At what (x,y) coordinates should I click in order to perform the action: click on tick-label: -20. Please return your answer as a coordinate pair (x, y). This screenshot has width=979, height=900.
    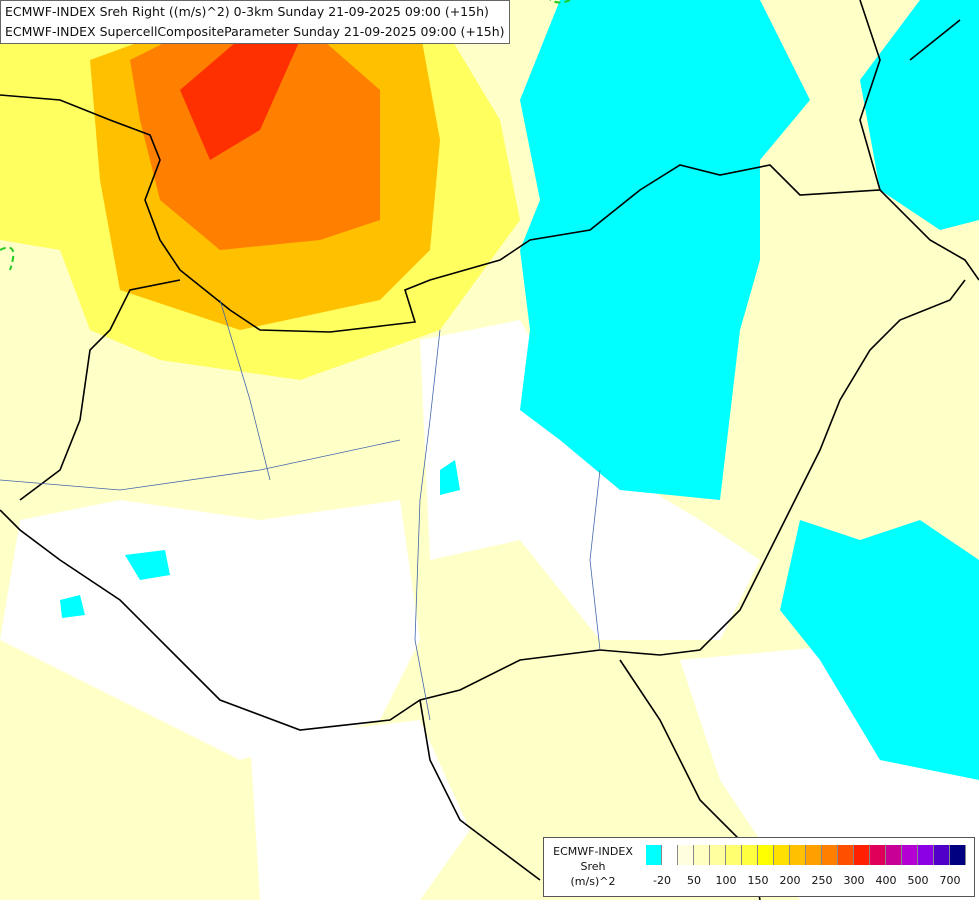
    Looking at the image, I should click on (662, 880).